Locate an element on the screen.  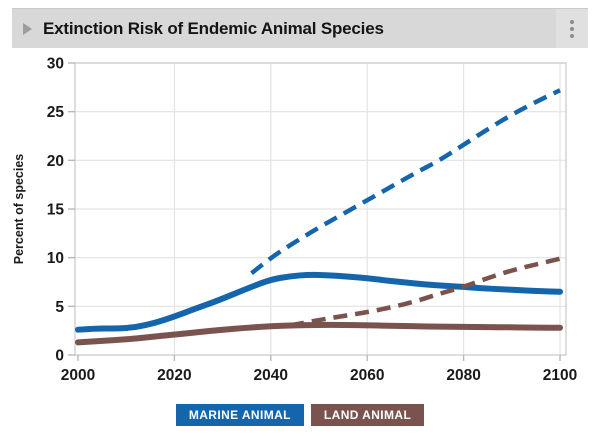
x-axis: 2000 2020 2040 2060 2080 2100 is located at coordinates (319, 369).